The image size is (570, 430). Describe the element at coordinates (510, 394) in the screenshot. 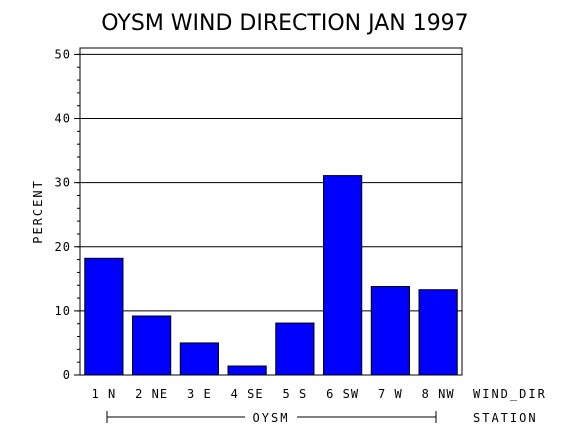

I see `x-axis-label: WIND_DIR` at that location.